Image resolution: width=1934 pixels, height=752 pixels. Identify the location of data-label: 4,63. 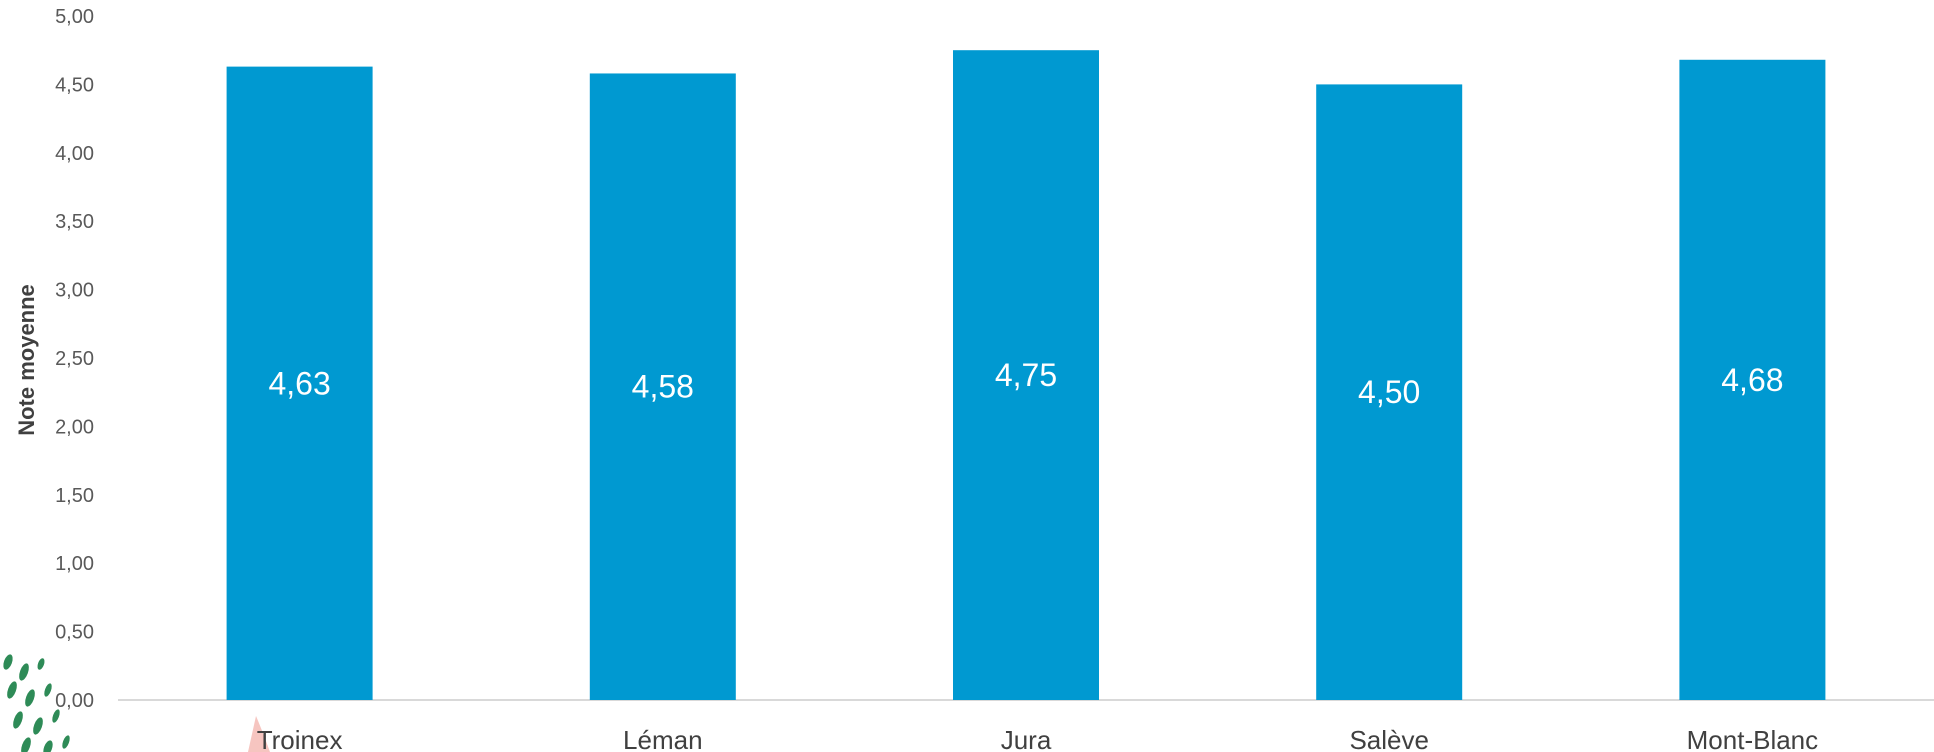
(299, 383).